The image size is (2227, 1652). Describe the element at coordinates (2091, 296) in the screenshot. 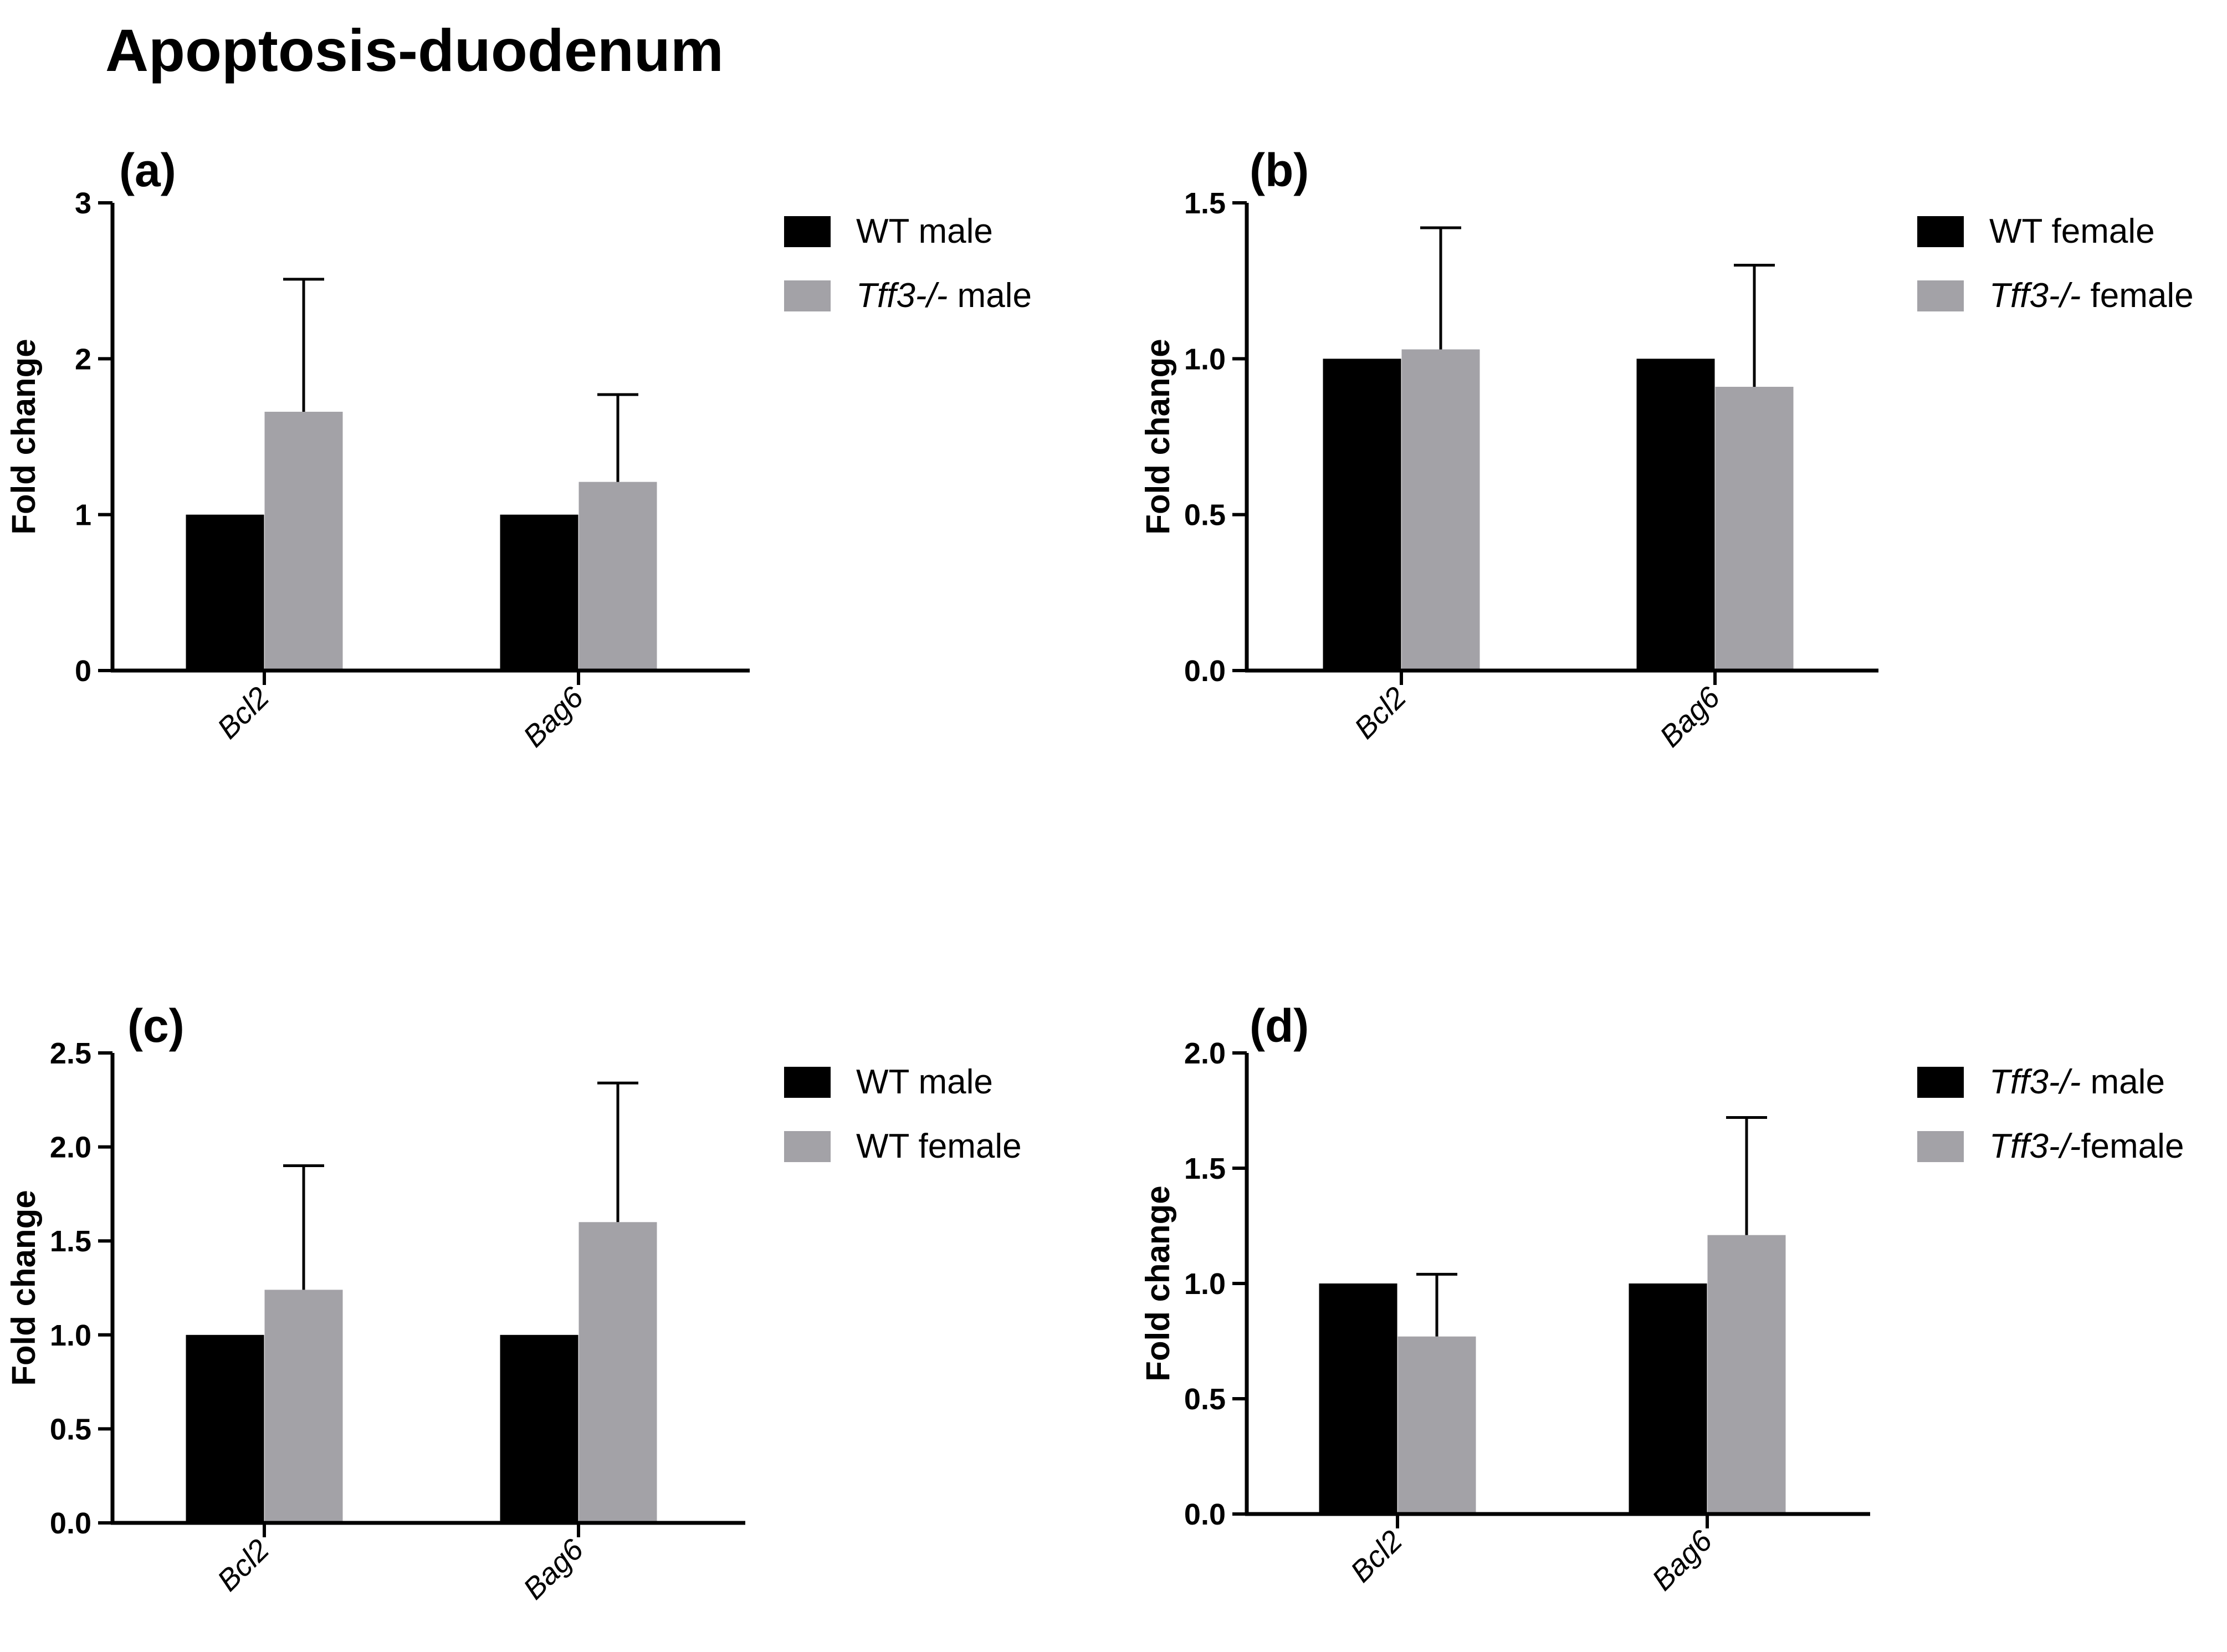

I see `legend-label: Tff3-/- female` at that location.